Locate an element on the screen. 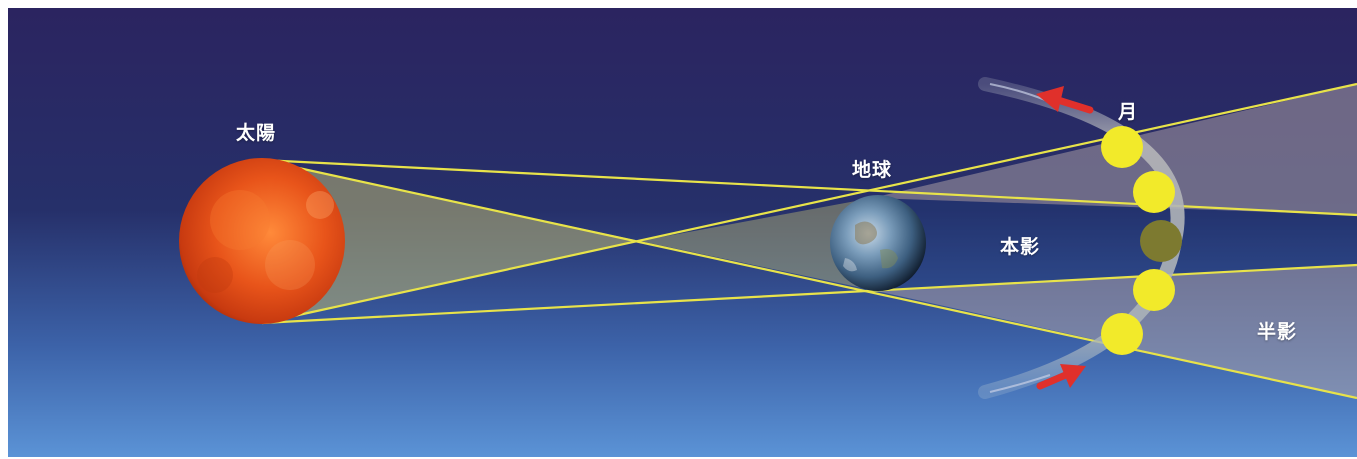  penumbra-label: 半影 is located at coordinates (1277, 332).